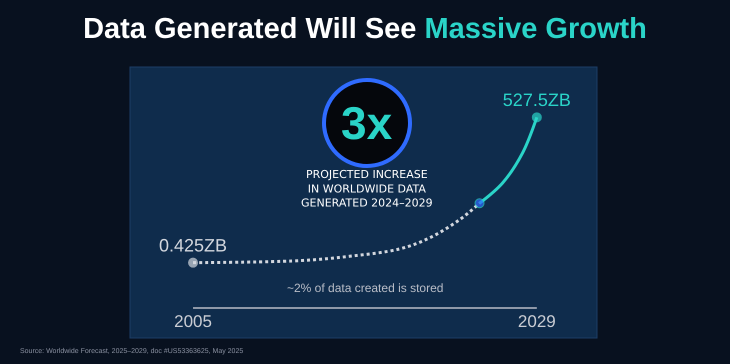 The image size is (730, 364). I want to click on x-tick-label: 2005, so click(193, 321).